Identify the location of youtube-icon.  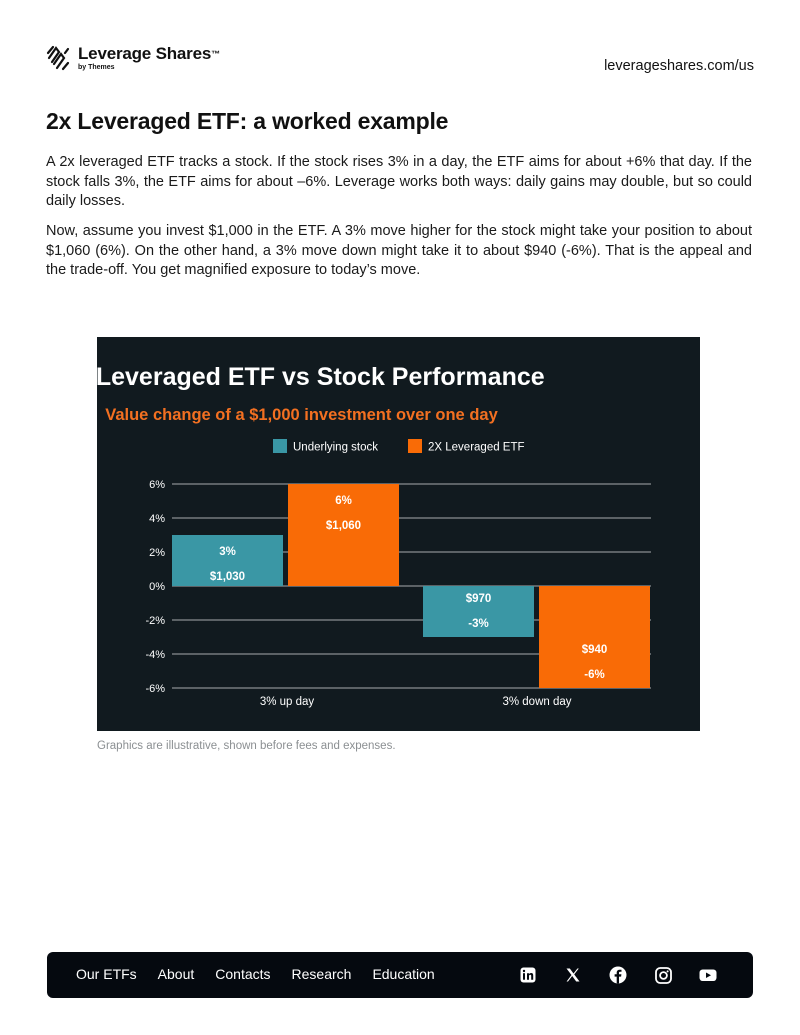
(708, 975).